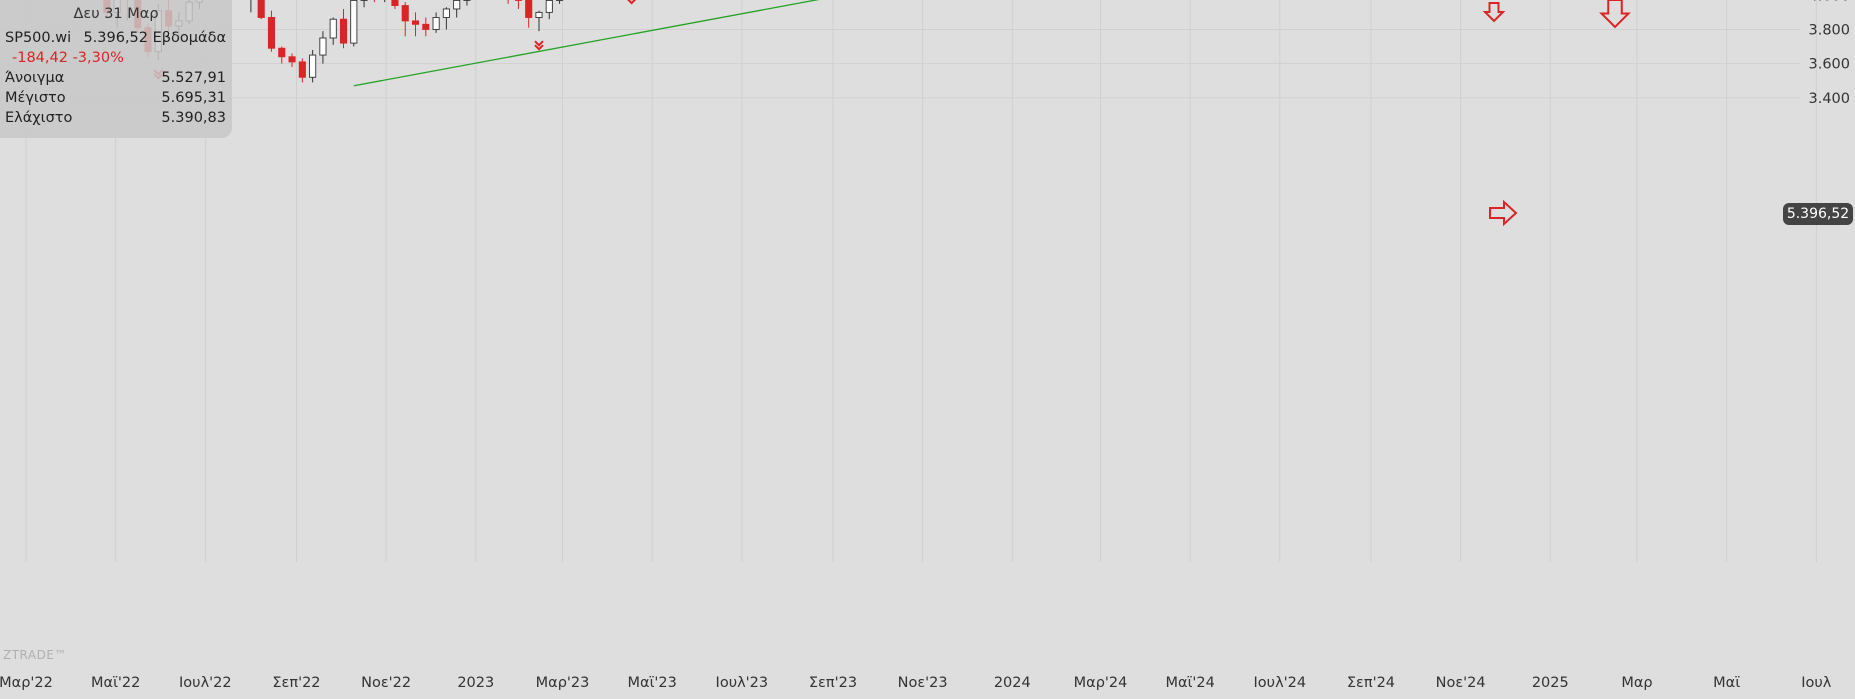 This screenshot has height=699, width=1855. Describe the element at coordinates (742, 683) in the screenshot. I see `x-tick-label: Ιουλ'23` at that location.